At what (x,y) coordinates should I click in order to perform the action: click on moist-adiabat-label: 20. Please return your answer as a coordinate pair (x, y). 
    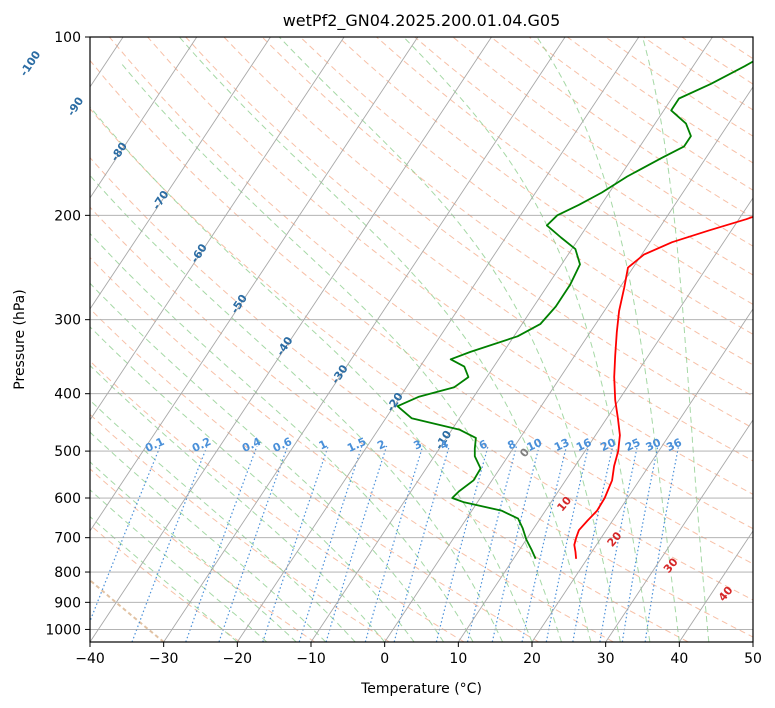
    Looking at the image, I should click on (615, 539).